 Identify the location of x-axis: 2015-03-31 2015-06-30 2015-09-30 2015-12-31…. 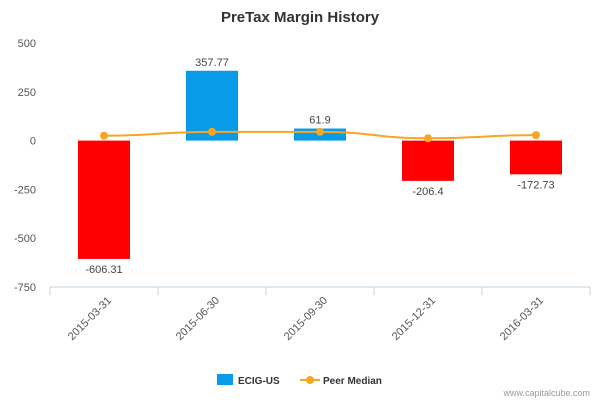
(320, 315).